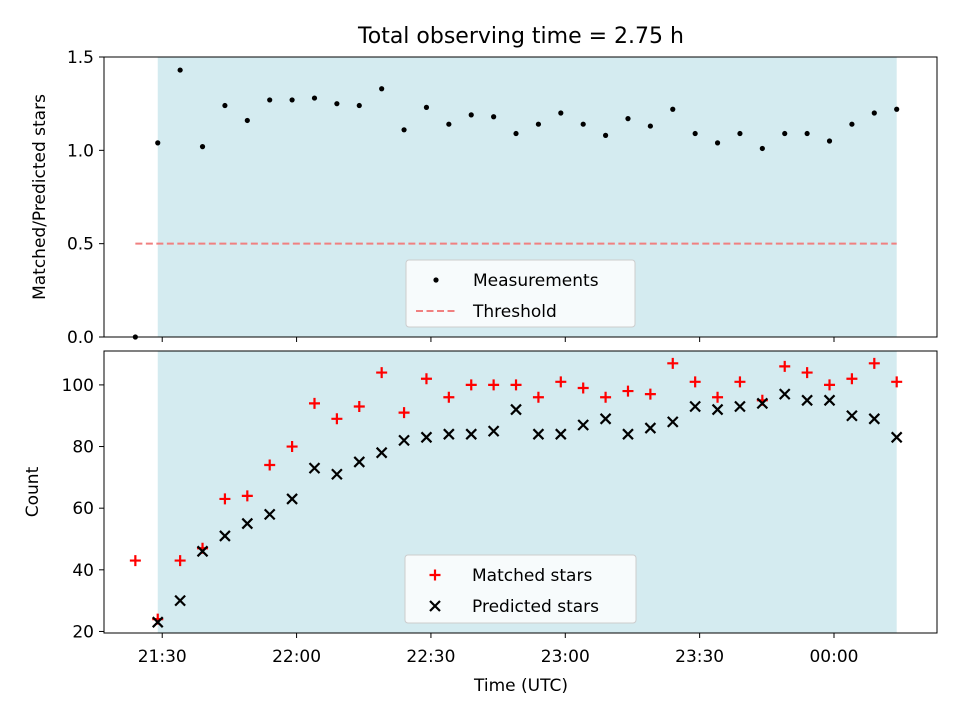  I want to click on bottom-y-tick-label: 20, so click(83, 632).